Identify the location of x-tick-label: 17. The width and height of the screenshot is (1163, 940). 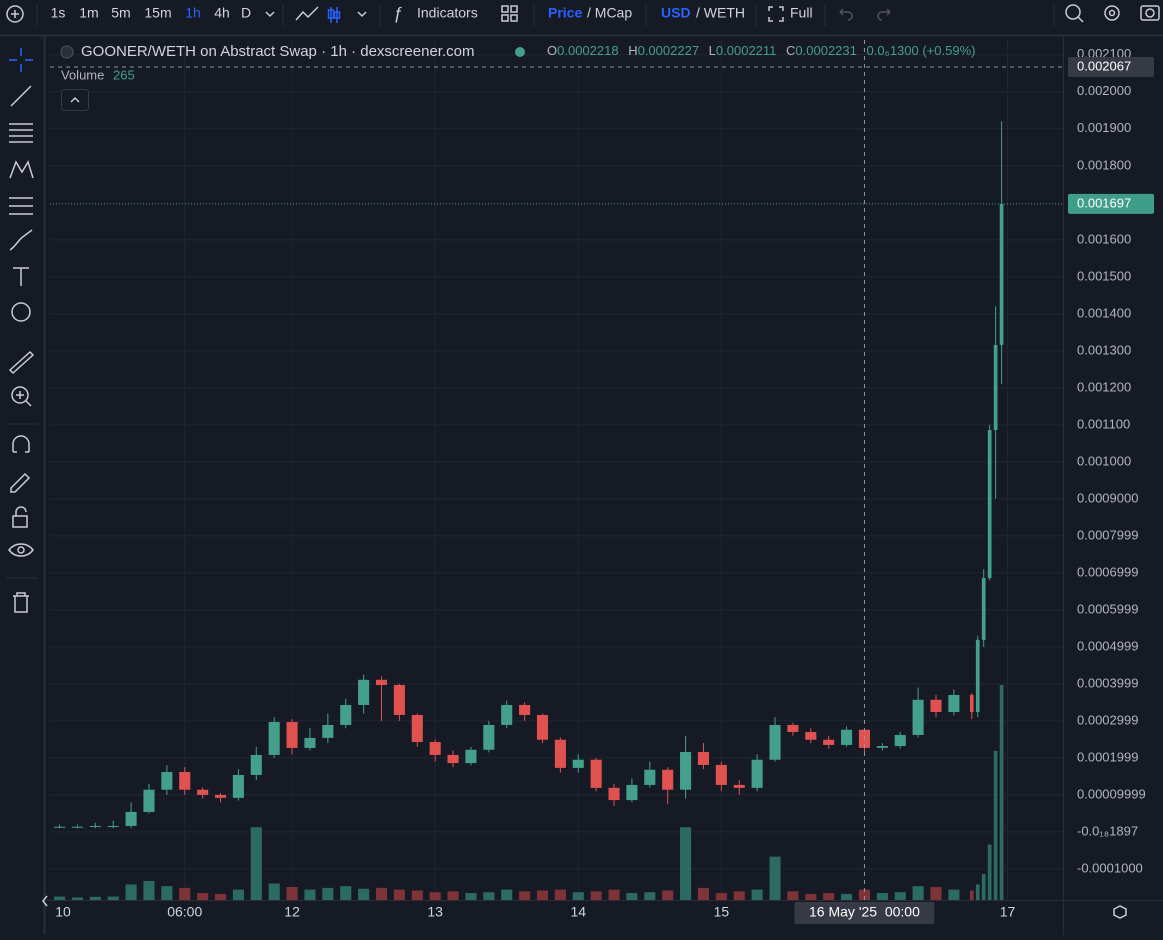
(1008, 912).